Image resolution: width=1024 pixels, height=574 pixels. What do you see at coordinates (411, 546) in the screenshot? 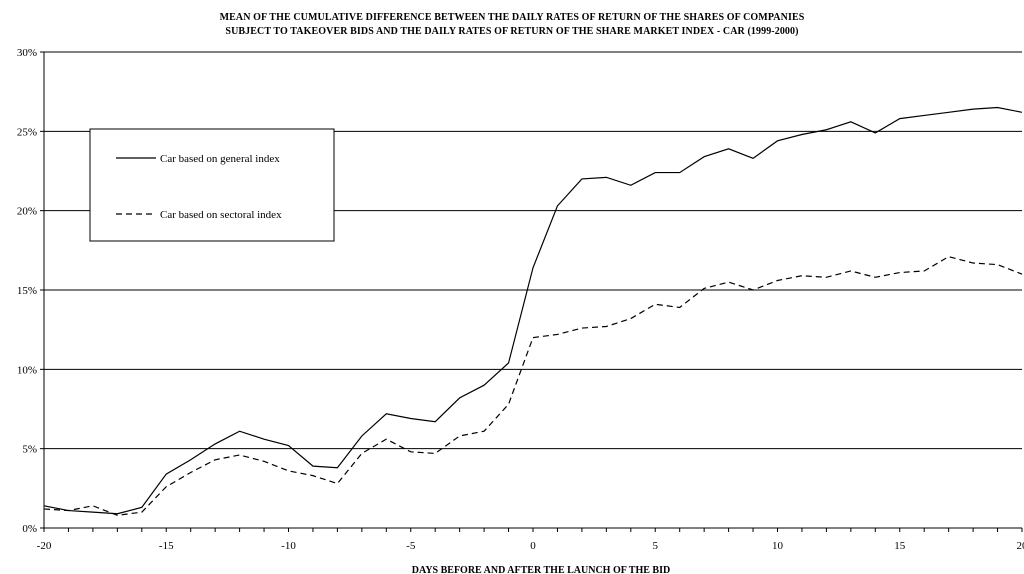
I see `x-tick-label: -5` at bounding box center [411, 546].